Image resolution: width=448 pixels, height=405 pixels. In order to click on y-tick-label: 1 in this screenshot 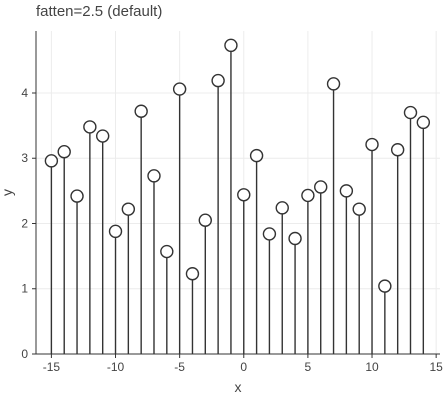, I will do `click(24, 289)`.